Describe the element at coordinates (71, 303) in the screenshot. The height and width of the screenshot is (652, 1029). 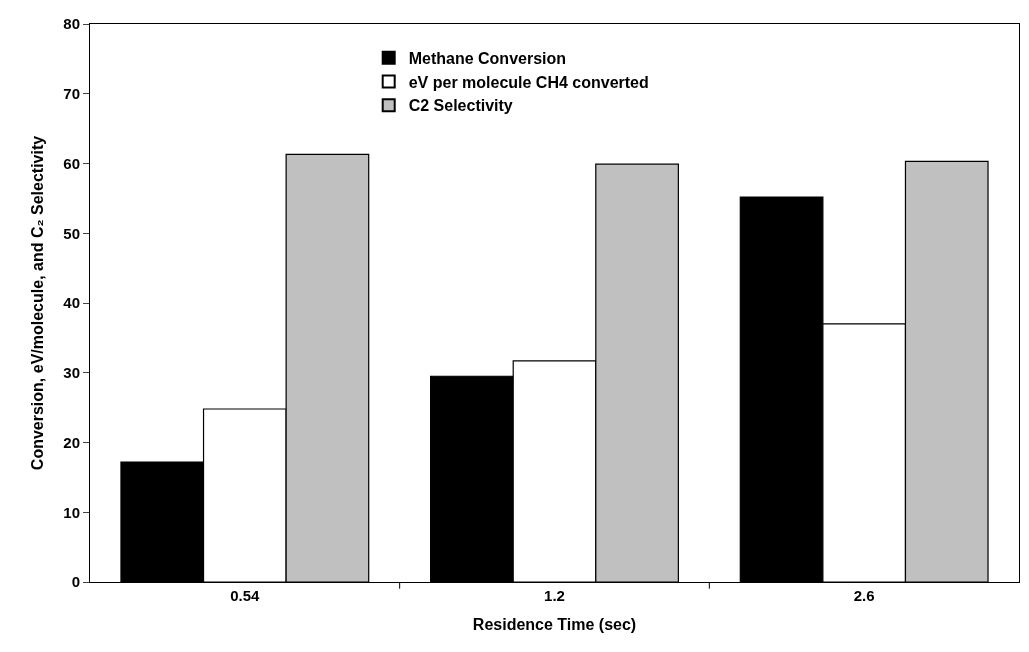
I see `y-tick-label: 40` at that location.